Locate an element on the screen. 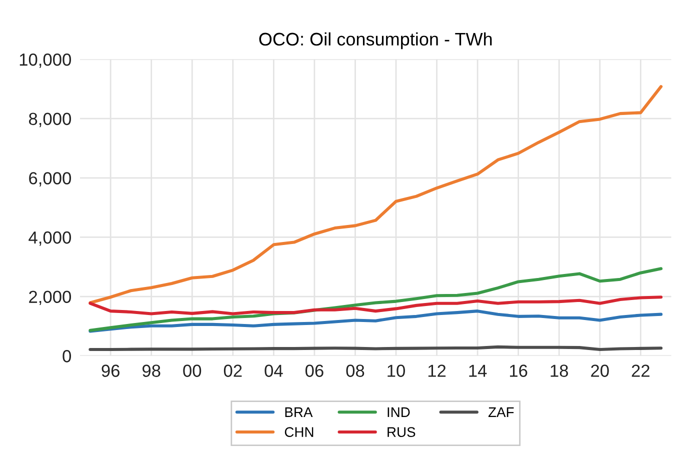 This screenshot has width=678, height=467. x-tick-label: 08 is located at coordinates (355, 370).